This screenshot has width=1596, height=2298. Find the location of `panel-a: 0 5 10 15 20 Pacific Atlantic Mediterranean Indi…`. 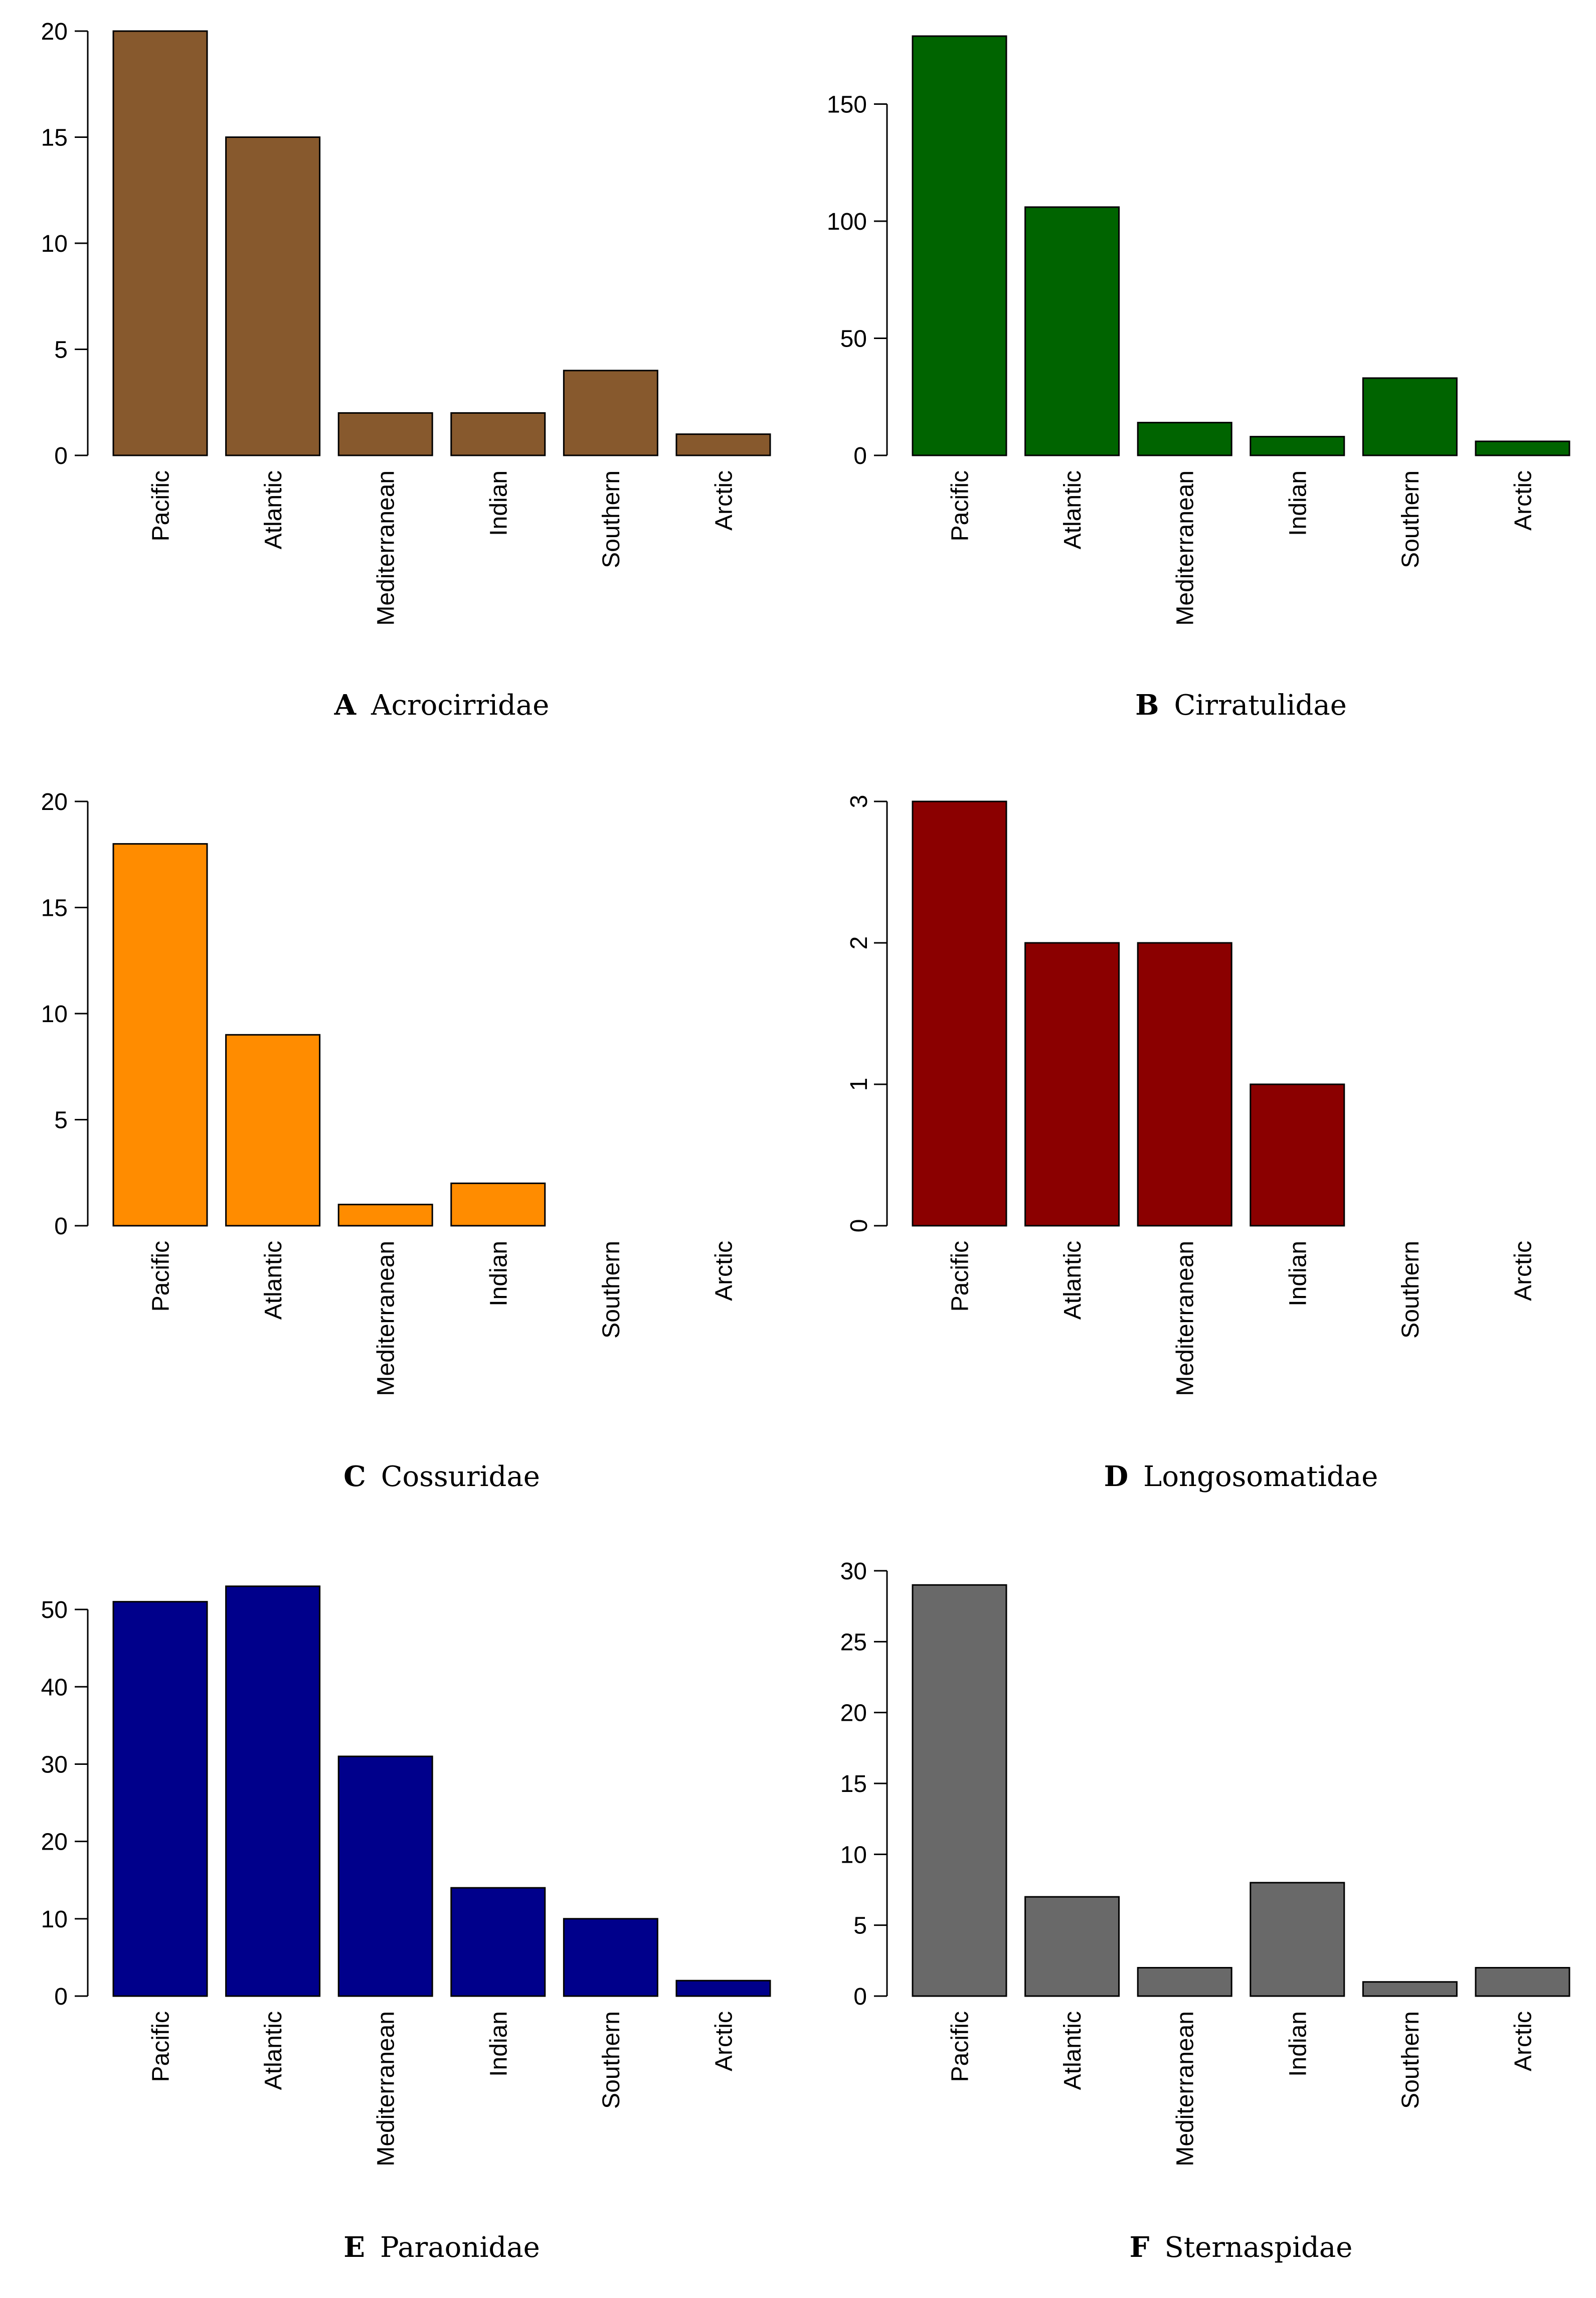

panel-a: 0 5 10 15 20 Pacific Atlantic Mediterranean Indi… is located at coordinates (406, 370).